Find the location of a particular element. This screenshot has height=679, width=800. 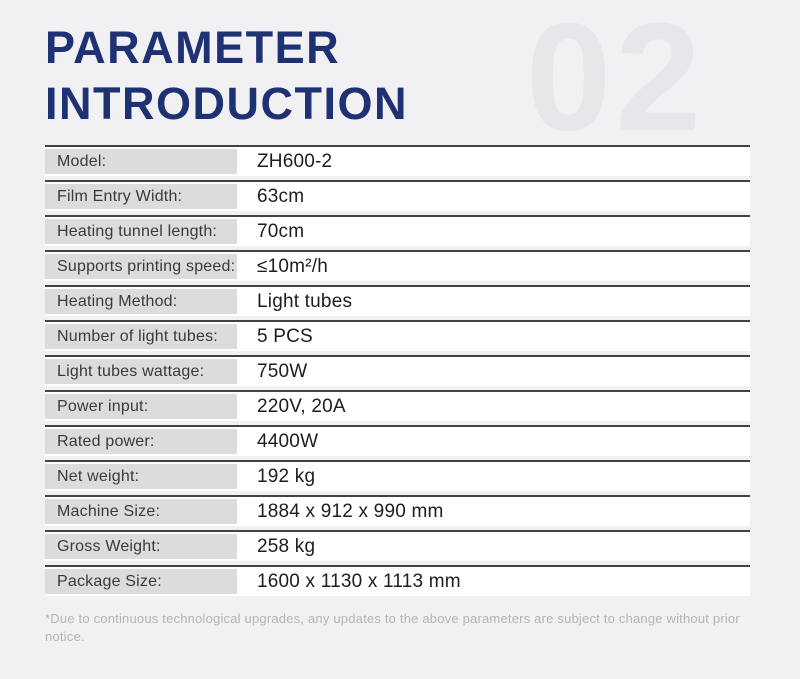

table-row: Heating Method: Light tubes is located at coordinates (397, 300).